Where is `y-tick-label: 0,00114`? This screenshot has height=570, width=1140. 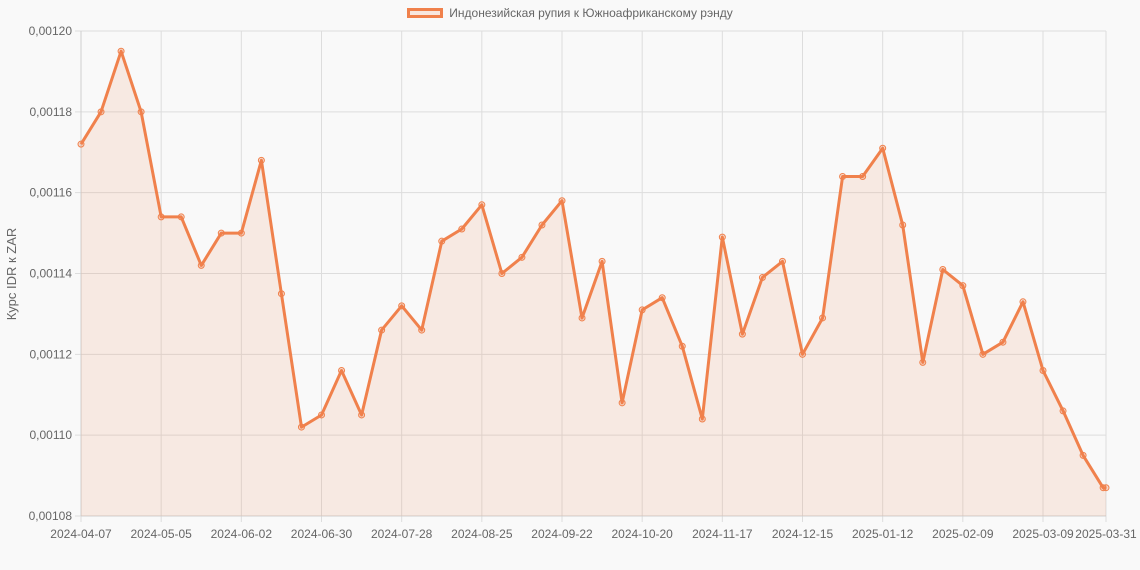 y-tick-label: 0,00114 is located at coordinates (51, 274).